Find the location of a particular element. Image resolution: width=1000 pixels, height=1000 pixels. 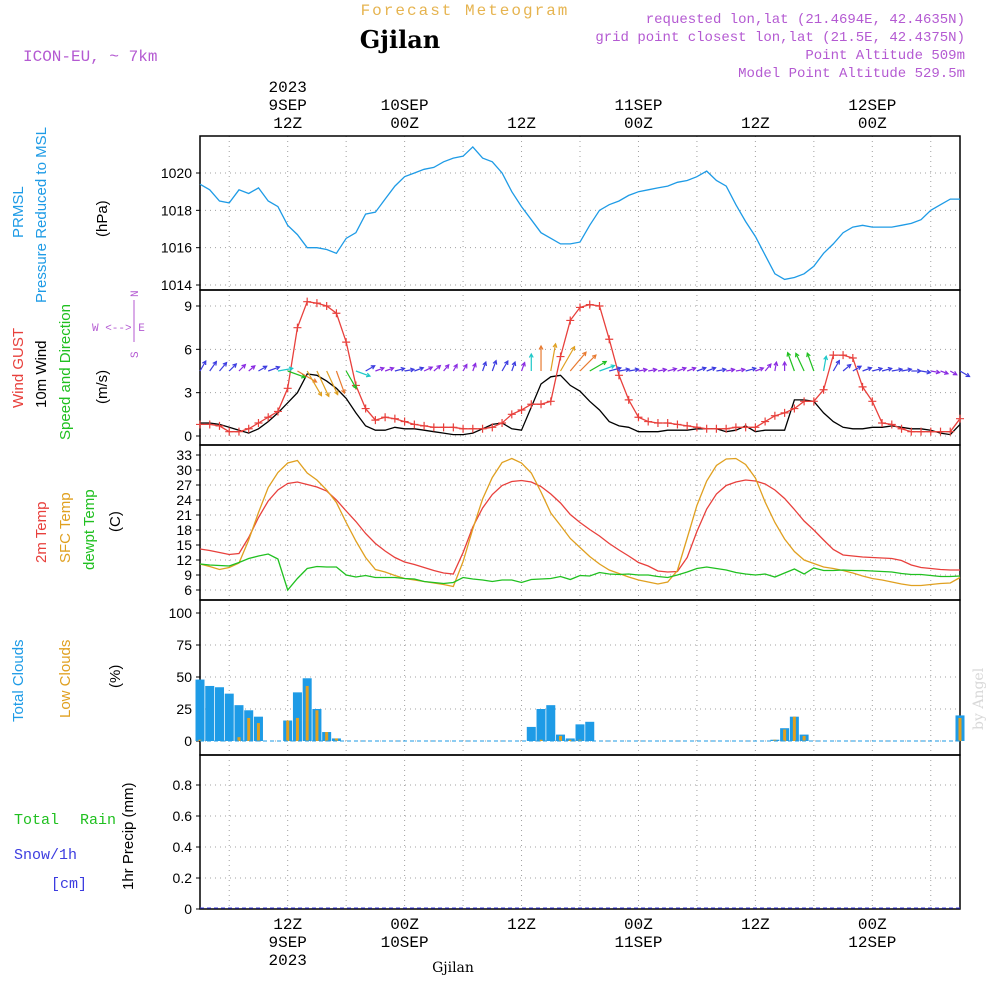

precip-label-rain: Rain is located at coordinates (98, 820).